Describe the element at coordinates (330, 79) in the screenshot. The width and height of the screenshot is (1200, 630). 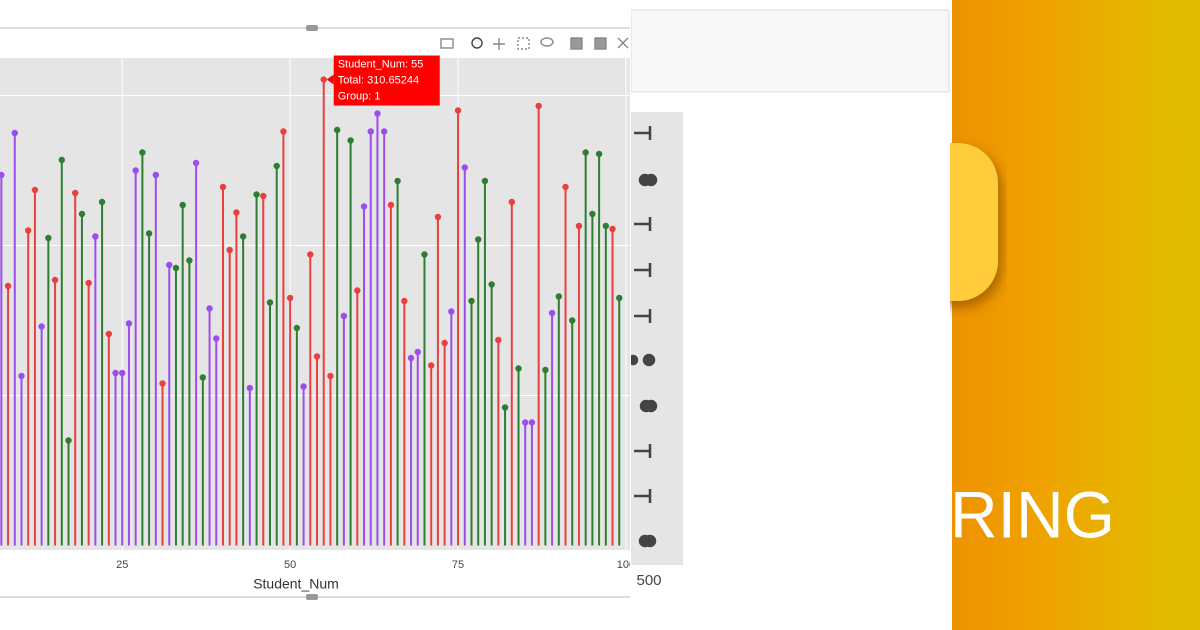
I see `hover-pointer` at that location.